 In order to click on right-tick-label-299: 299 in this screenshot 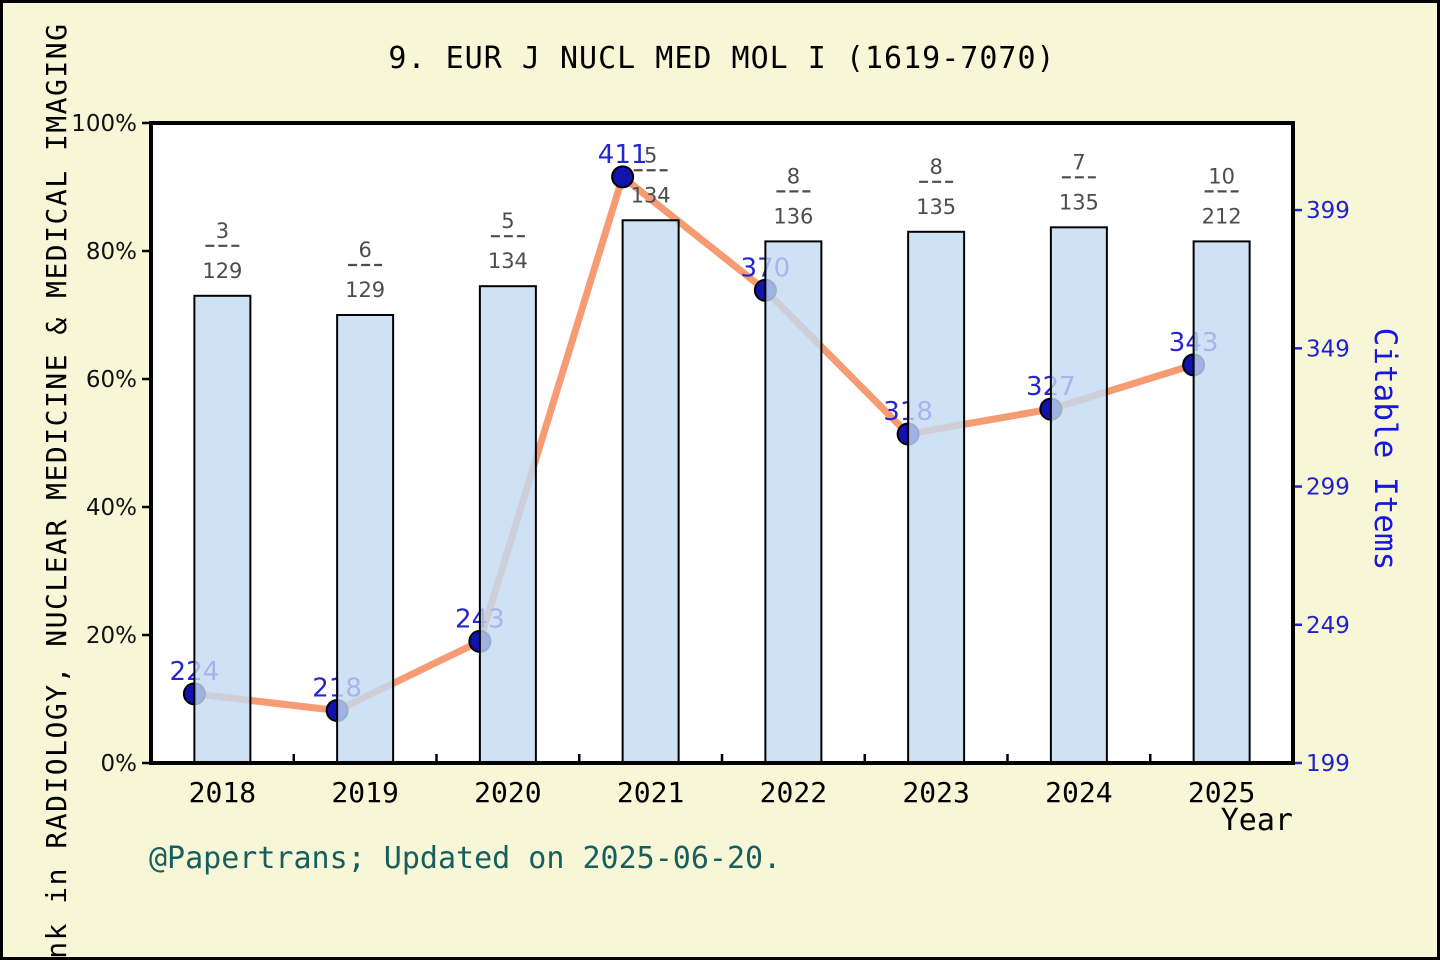, I will do `click(1328, 488)`.